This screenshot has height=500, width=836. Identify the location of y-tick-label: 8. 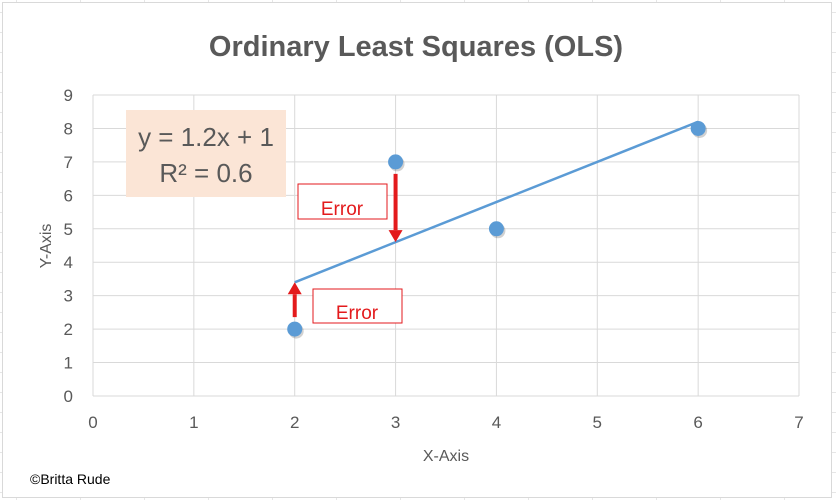
(68, 128).